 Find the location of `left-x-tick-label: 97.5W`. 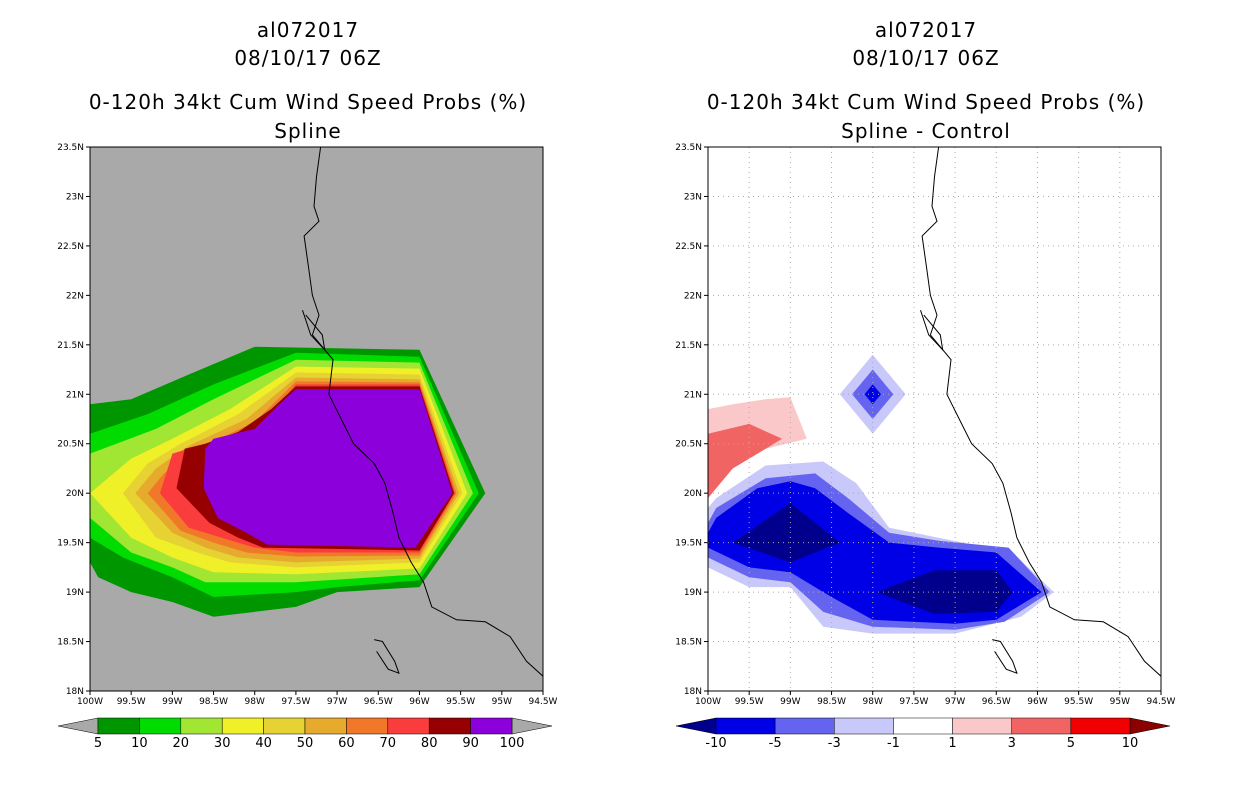

left-x-tick-label: 97.5W is located at coordinates (295, 702).